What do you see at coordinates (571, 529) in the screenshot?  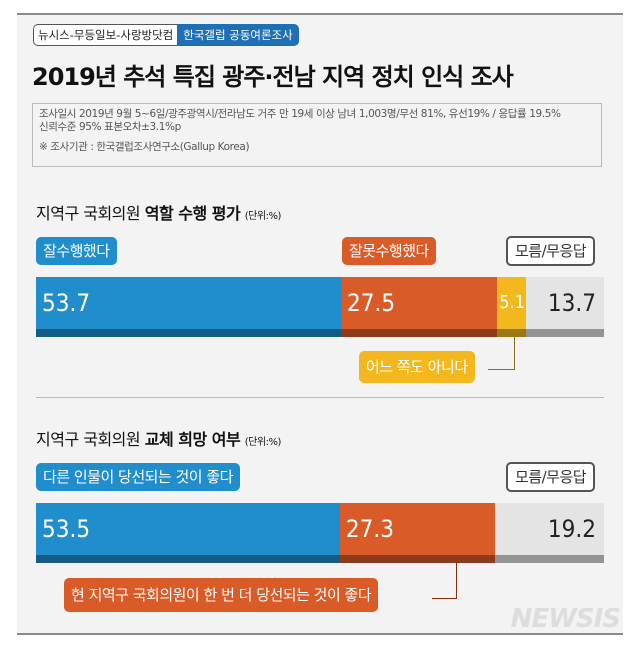 I see `data-label: 19.2` at bounding box center [571, 529].